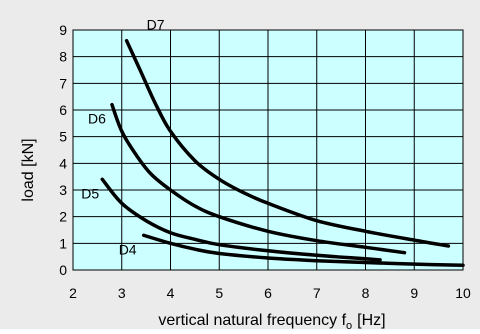  What do you see at coordinates (271, 320) in the screenshot?
I see `x-axis-title: vertical natural frequency fo [Hz]` at bounding box center [271, 320].